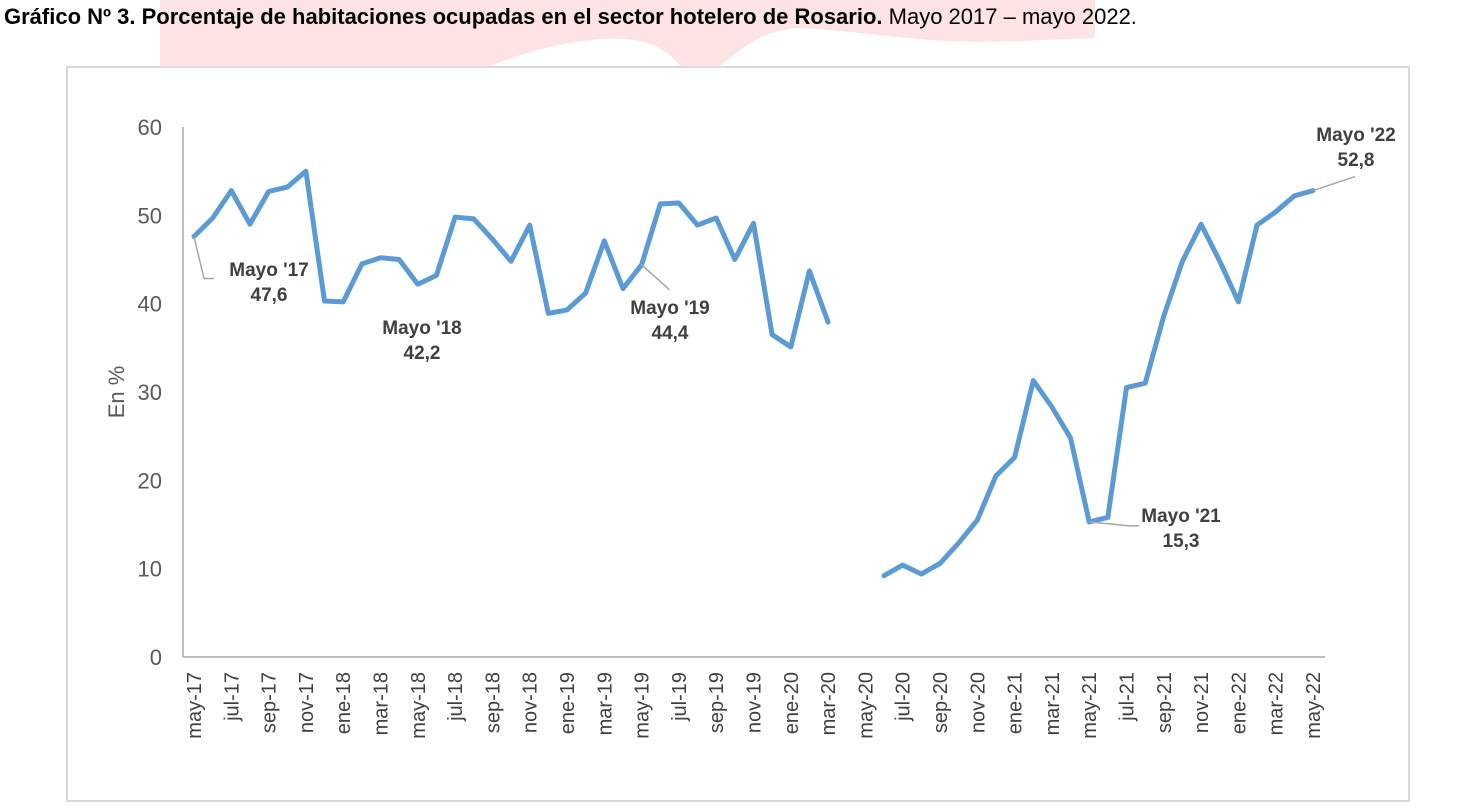  I want to click on x-tick-label: ene-21, so click(1016, 703).